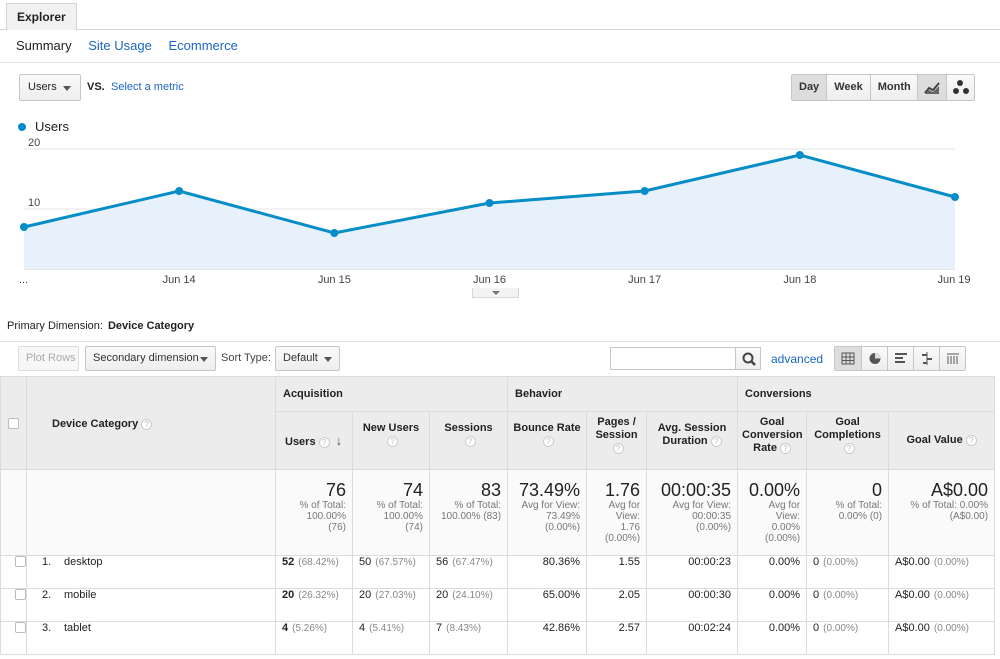  Describe the element at coordinates (50, 87) in the screenshot. I see `metric-dropdown: Users` at that location.